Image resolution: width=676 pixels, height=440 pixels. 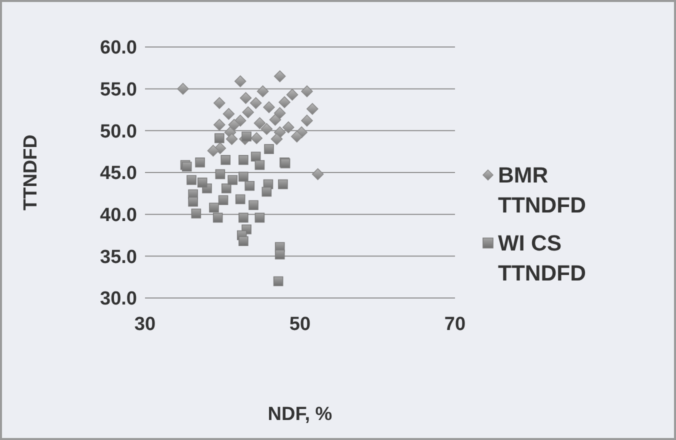 What do you see at coordinates (31, 172) in the screenshot?
I see `y-axis-title: TTNDFD` at bounding box center [31, 172].